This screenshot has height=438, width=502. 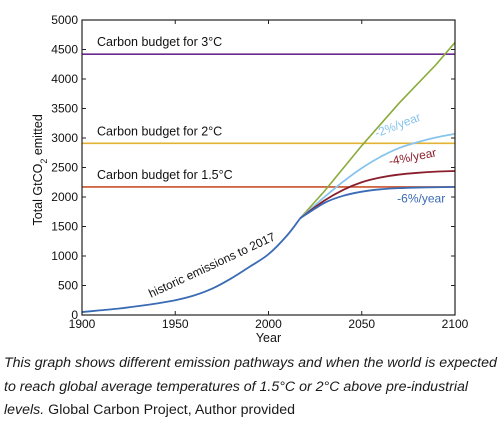 I want to click on y-tick-label-0: 0, so click(x=74, y=315).